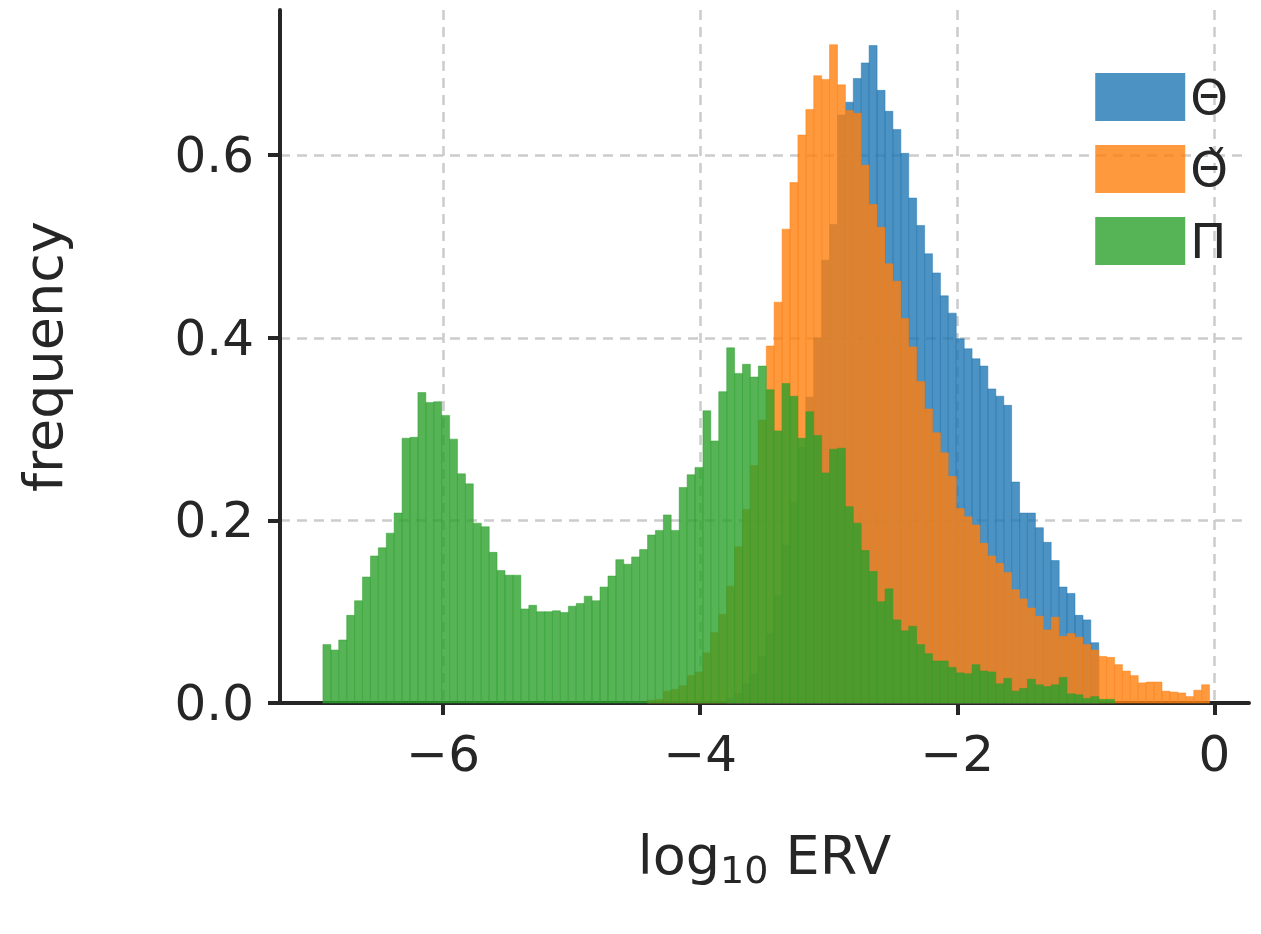  Describe the element at coordinates (1214, 754) in the screenshot. I see `x-tick-label: 0` at that location.